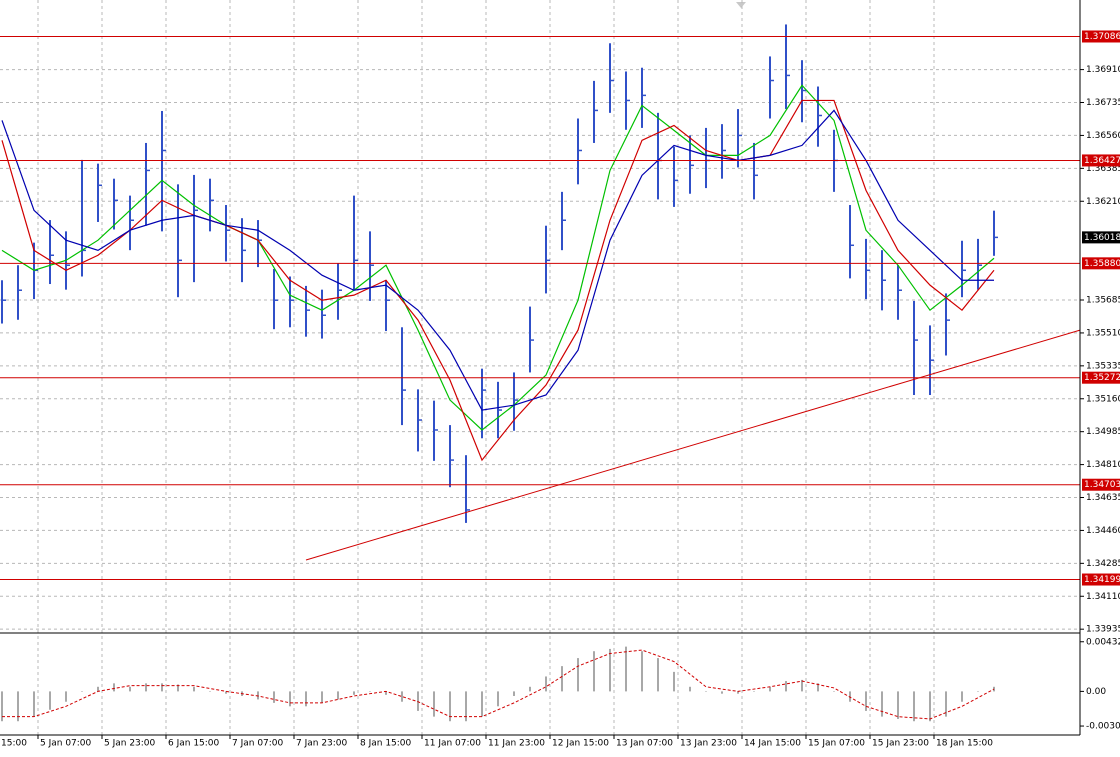 The width and height of the screenshot is (1120, 757). I want to click on y-tick-label: 1.36910, so click(1103, 70).